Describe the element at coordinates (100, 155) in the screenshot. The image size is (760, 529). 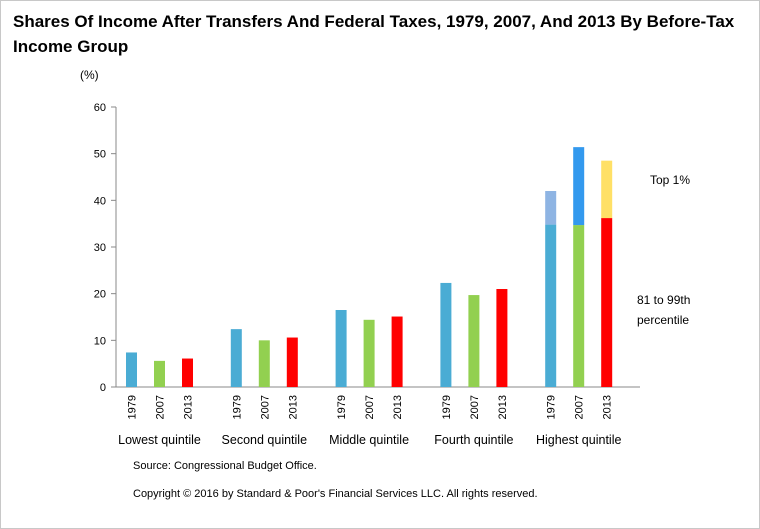
I see `y-tick-label: 50` at that location.